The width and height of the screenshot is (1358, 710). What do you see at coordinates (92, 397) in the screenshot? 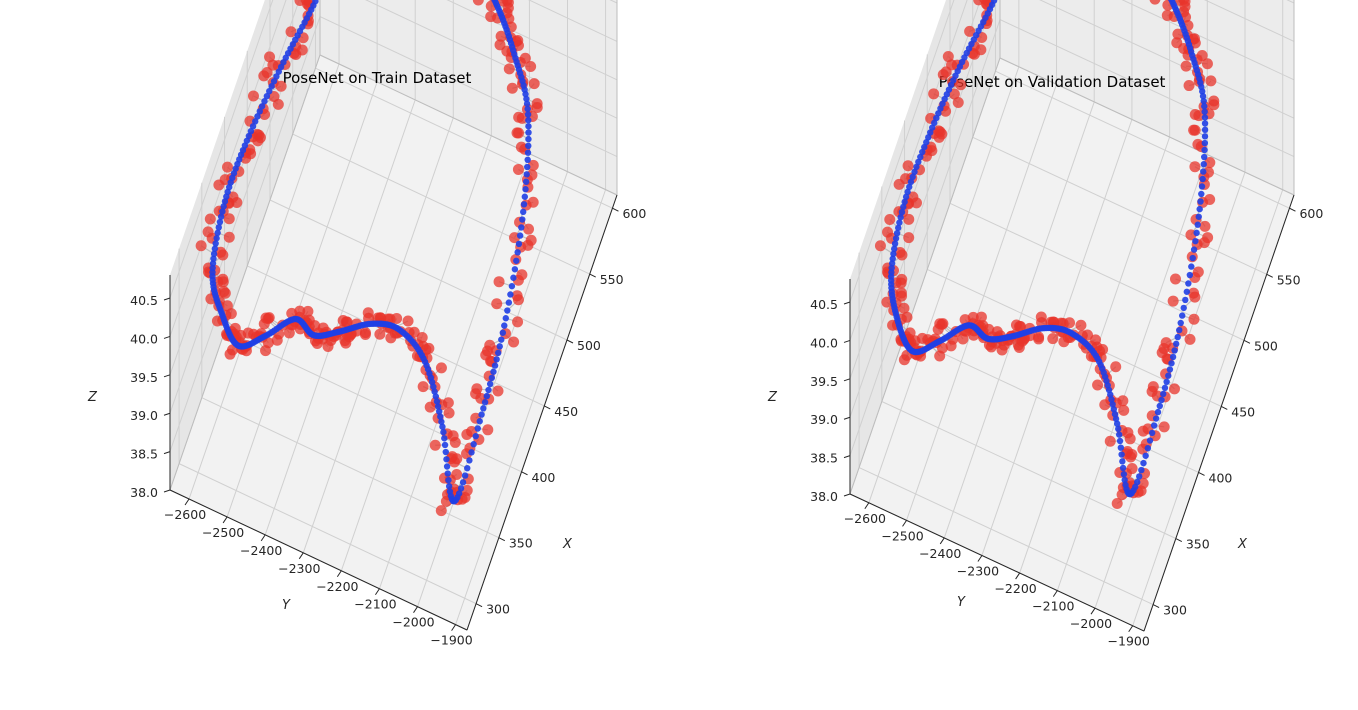
I see `z-axis-label: Z` at bounding box center [92, 397].